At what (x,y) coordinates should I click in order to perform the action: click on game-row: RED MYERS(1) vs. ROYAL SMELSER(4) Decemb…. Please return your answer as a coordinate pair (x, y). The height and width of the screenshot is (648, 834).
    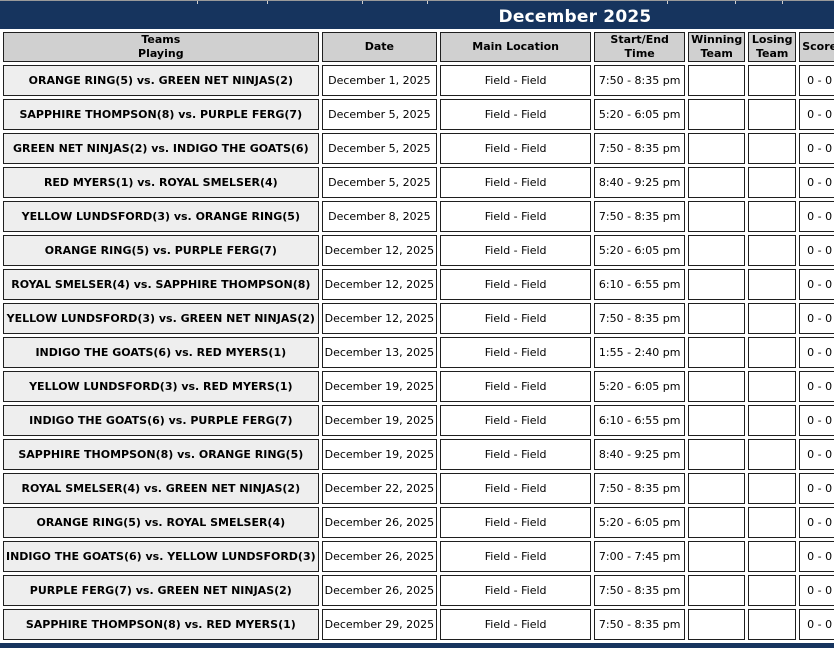
    Looking at the image, I should click on (418, 182).